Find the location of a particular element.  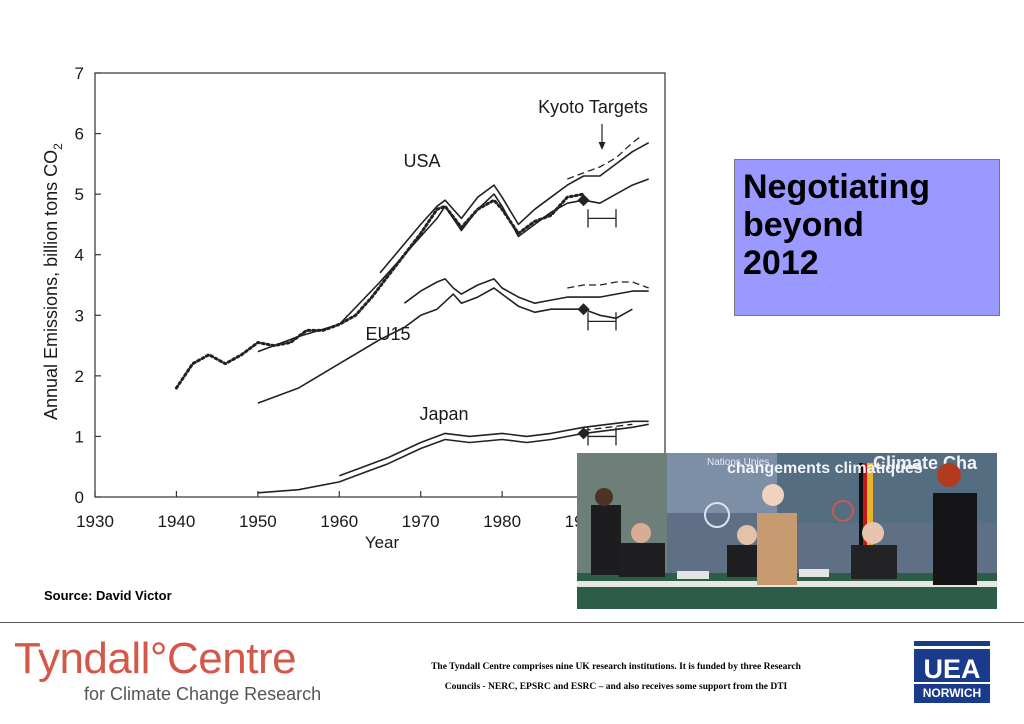

y-tick-label: 2 is located at coordinates (79, 376).